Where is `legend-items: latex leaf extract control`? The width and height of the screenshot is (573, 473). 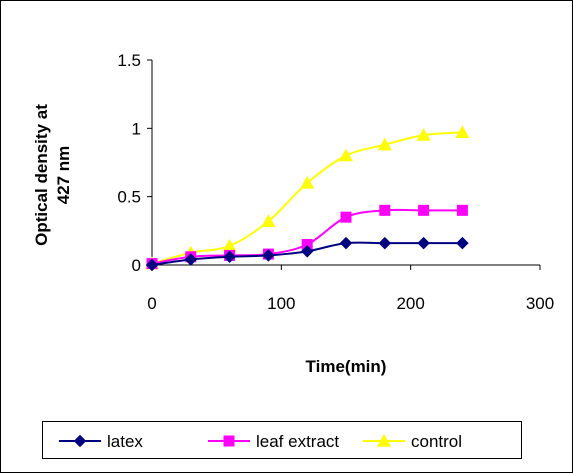 legend-items: latex leaf extract control is located at coordinates (260, 441).